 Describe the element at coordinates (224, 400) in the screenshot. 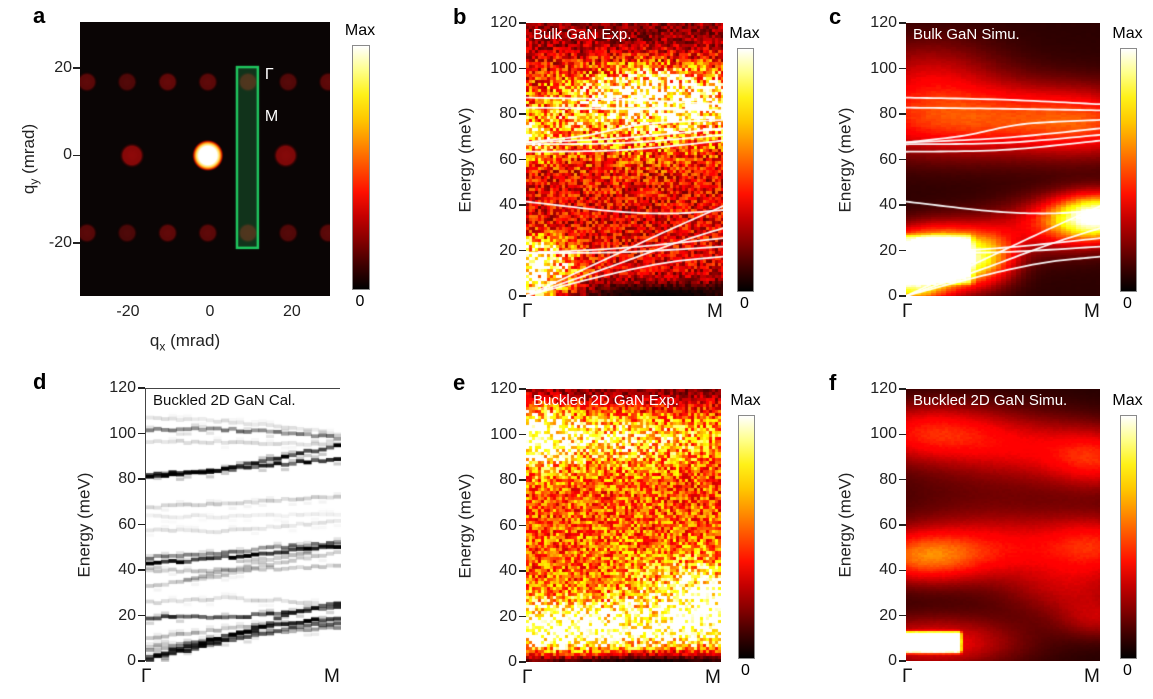

I see `plot-title: Buckled 2D GaN Cal.` at that location.